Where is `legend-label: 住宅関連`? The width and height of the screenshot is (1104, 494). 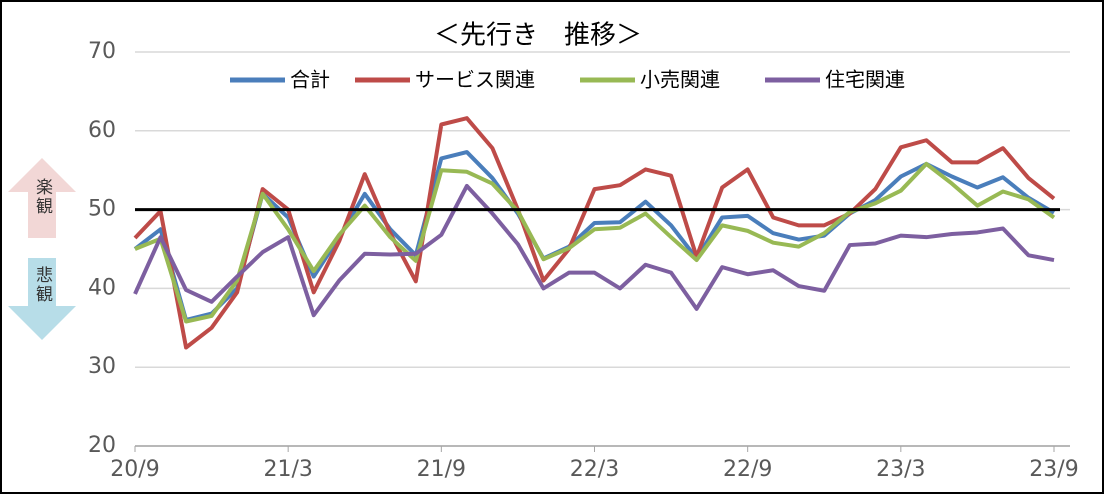
legend-label: 住宅関連 is located at coordinates (865, 80).